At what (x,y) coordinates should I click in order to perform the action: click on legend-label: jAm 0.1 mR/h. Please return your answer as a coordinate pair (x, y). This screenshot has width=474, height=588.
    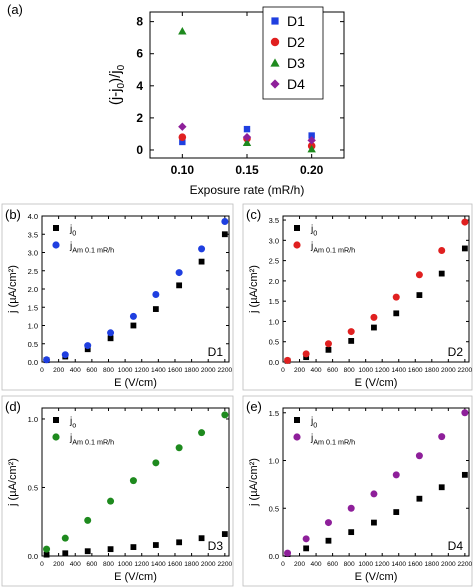
    Looking at the image, I should click on (91, 248).